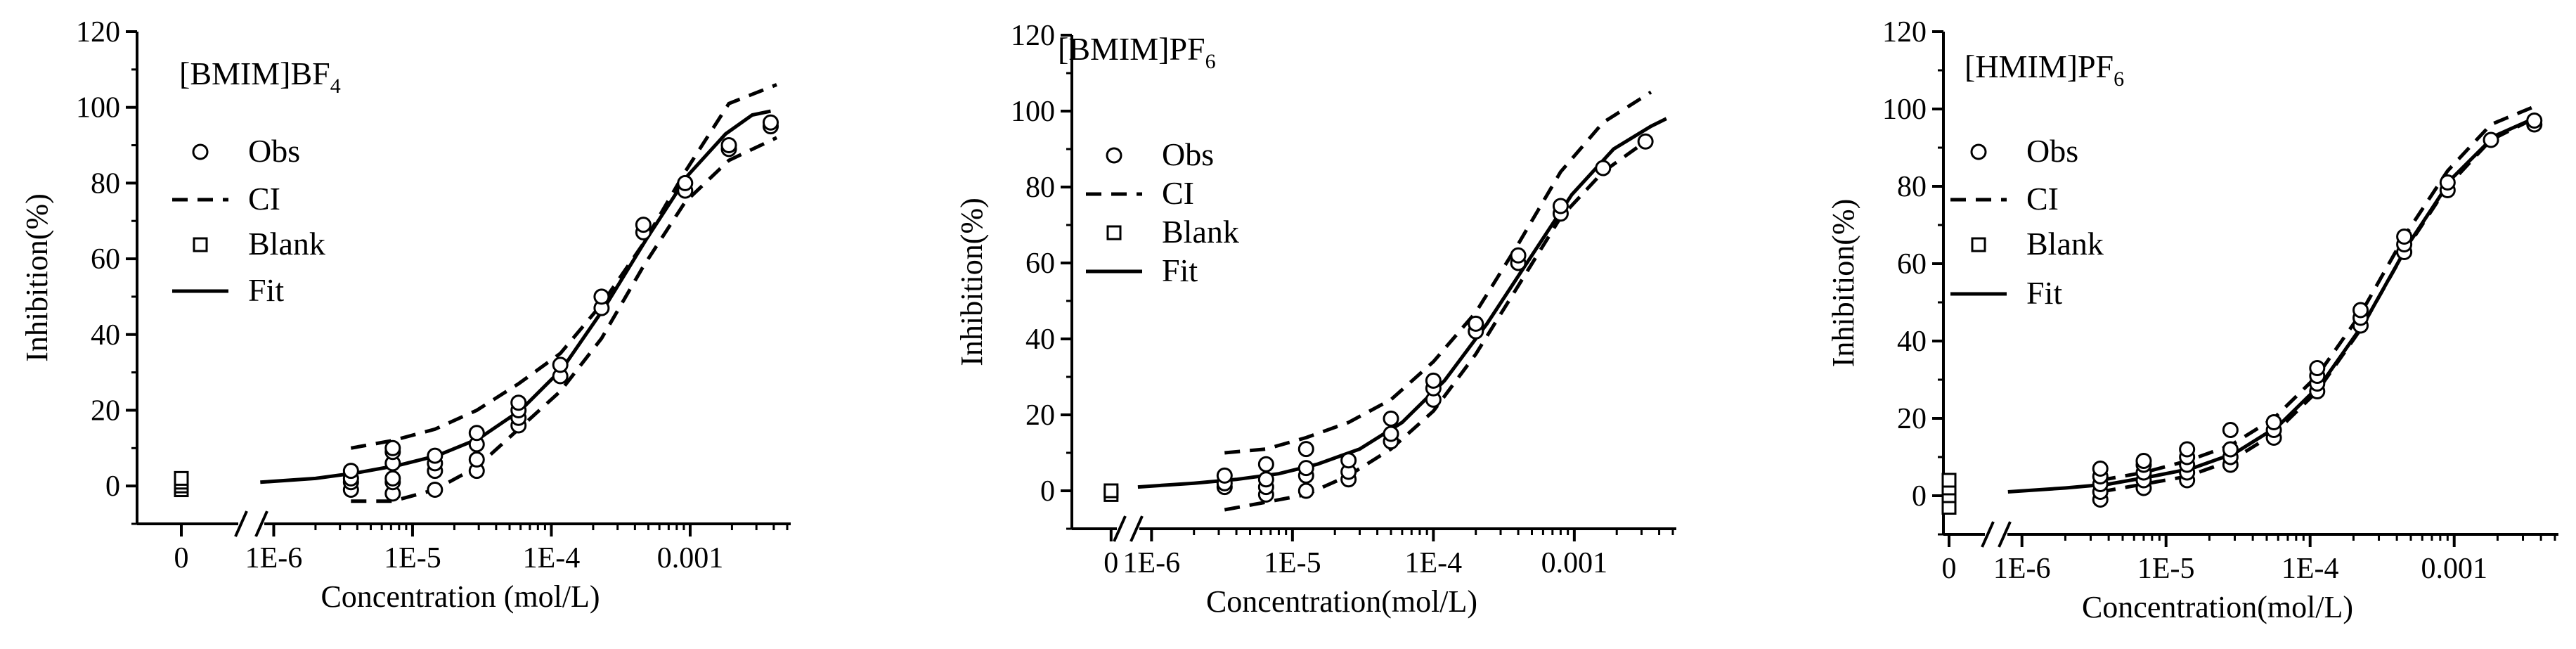  Describe the element at coordinates (461, 597) in the screenshot. I see `x-axis-title: Concentration (mol/L)` at that location.